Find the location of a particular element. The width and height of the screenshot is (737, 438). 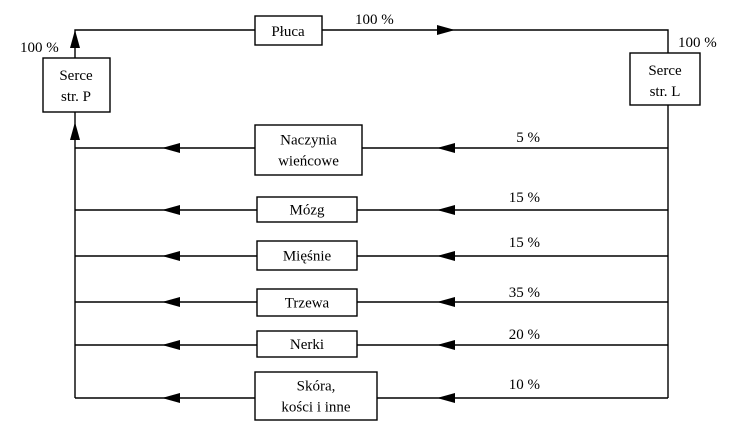

heart-left-box is located at coordinates (665, 79).